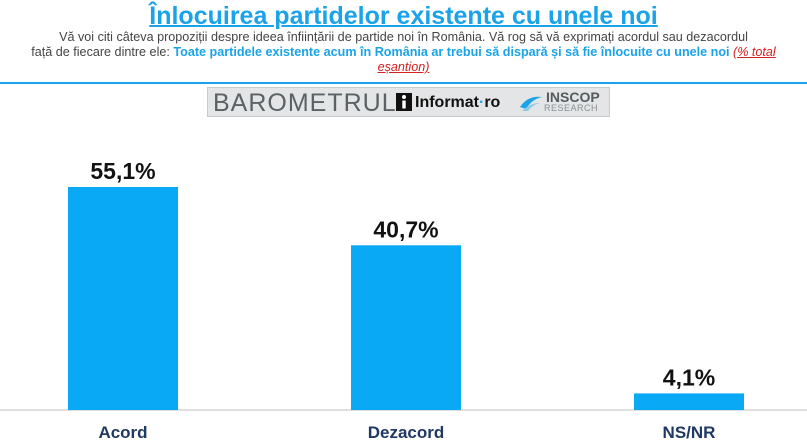 Image resolution: width=807 pixels, height=448 pixels. Describe the element at coordinates (102, 52) in the screenshot. I see `intro-line-2-prefix: față de fiecare dintre ele:` at that location.